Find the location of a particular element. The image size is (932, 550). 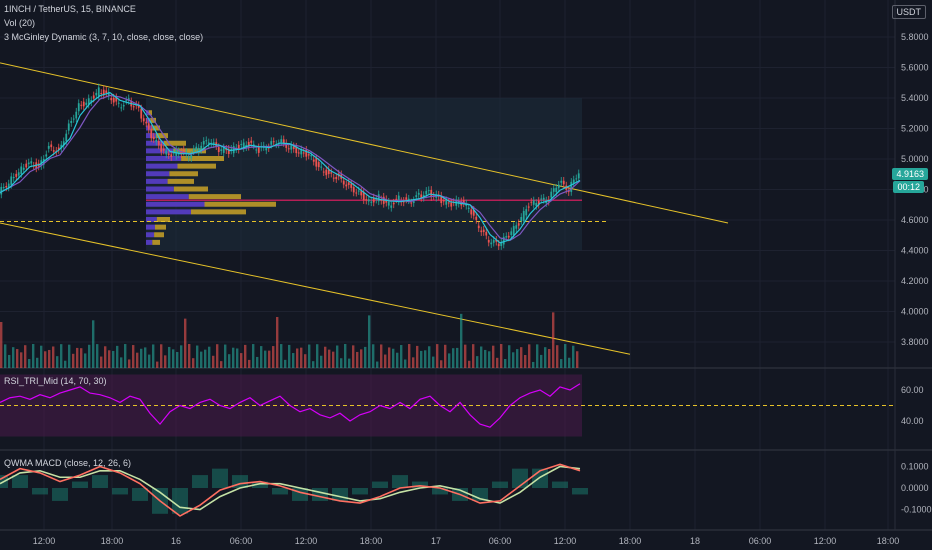

currency-badge: USDT is located at coordinates (908, 12).